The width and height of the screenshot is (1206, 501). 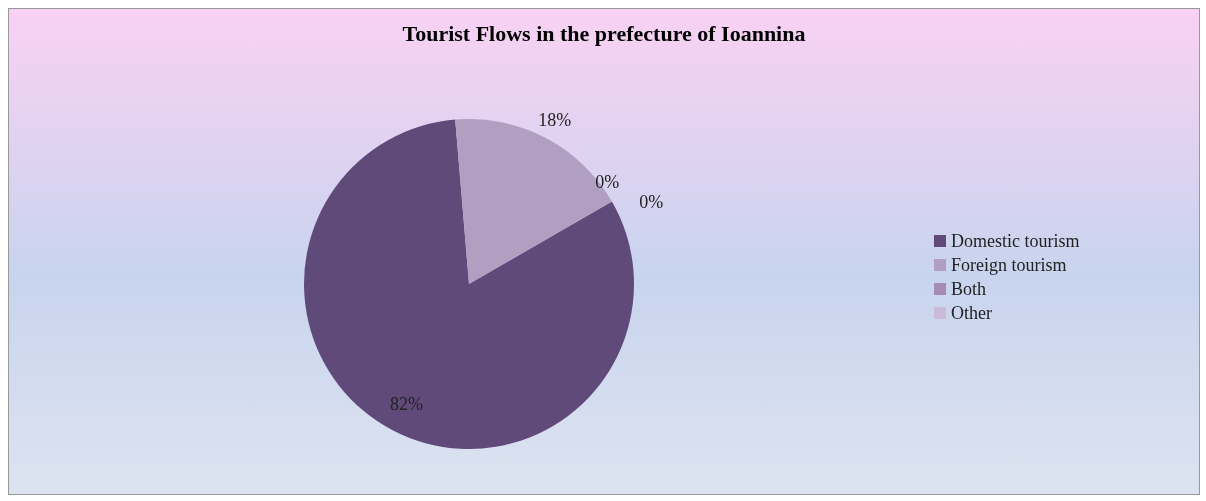 What do you see at coordinates (1015, 241) in the screenshot?
I see `legend-label: Domestic tourism` at bounding box center [1015, 241].